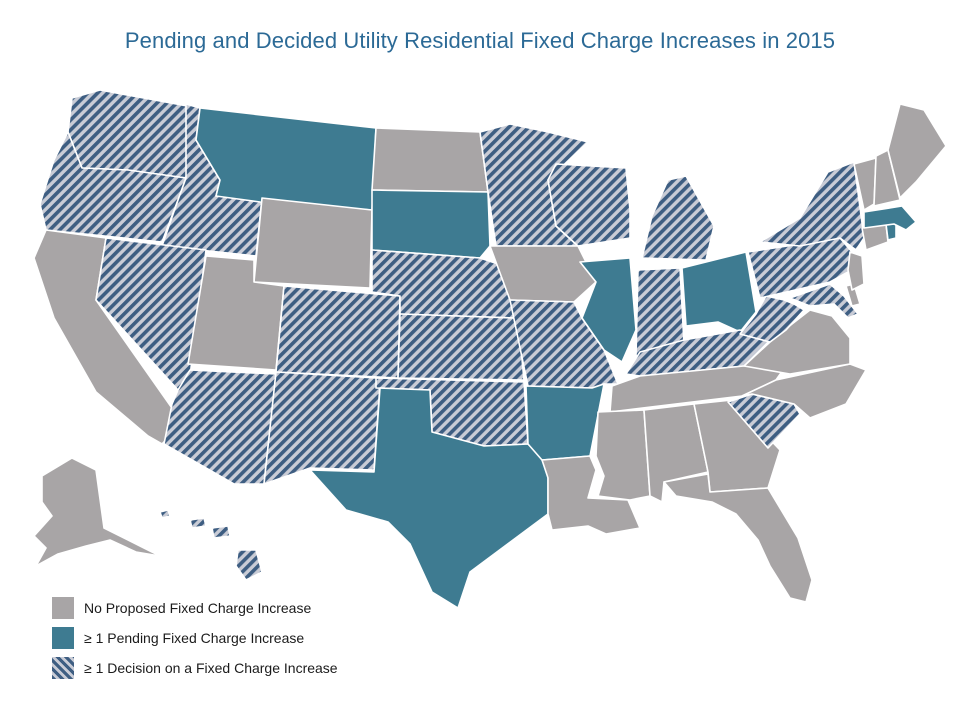 Image resolution: width=960 pixels, height=720 pixels. Describe the element at coordinates (63, 638) in the screenshot. I see `swatch-pending` at that location.